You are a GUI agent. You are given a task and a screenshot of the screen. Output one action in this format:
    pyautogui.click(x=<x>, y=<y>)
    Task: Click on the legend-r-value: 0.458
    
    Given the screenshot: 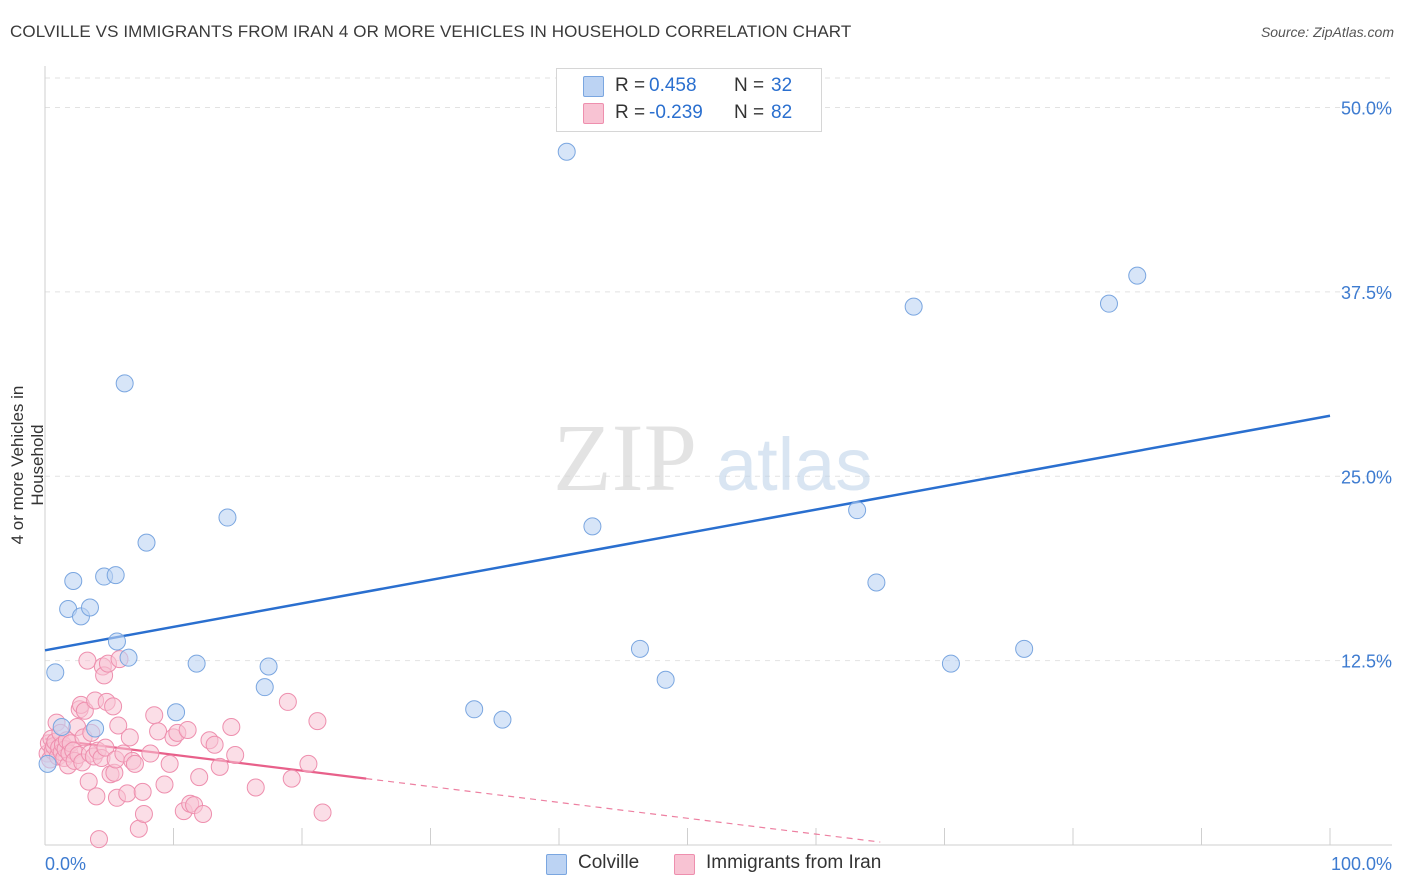 What is the action you would take?
    pyautogui.click(x=673, y=85)
    